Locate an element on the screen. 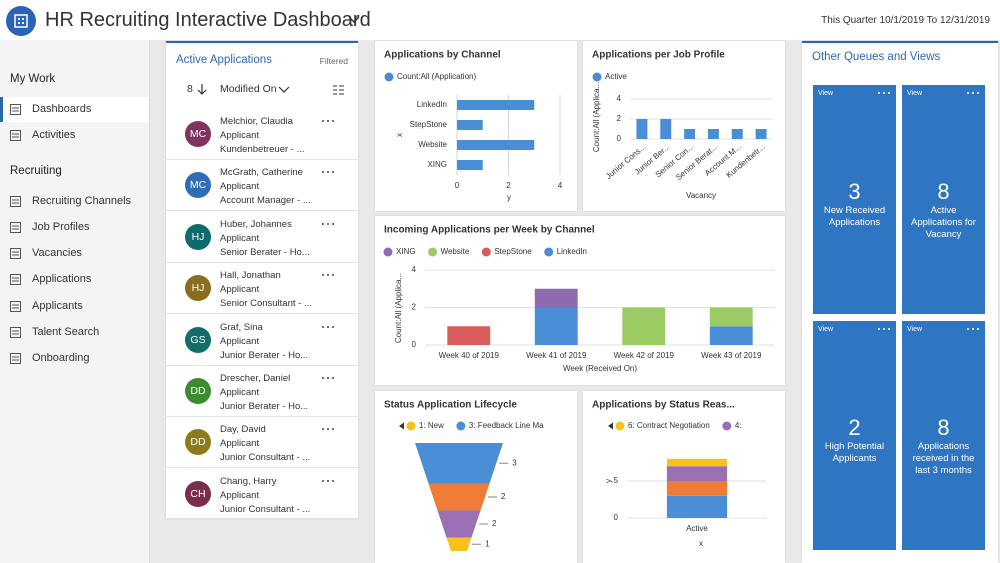 The width and height of the screenshot is (1000, 563). nav-item: Activities is located at coordinates (74, 135).